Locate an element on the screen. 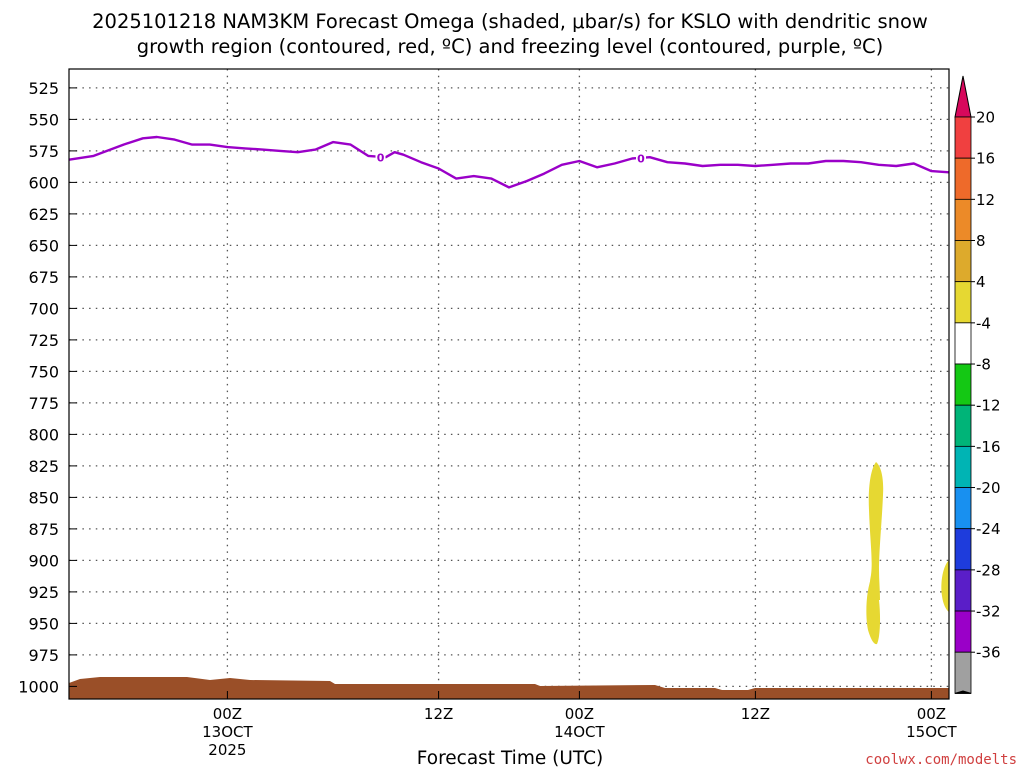 Image resolution: width=1024 pixels, height=768 pixels. y-tick-label: 725 is located at coordinates (43, 340).